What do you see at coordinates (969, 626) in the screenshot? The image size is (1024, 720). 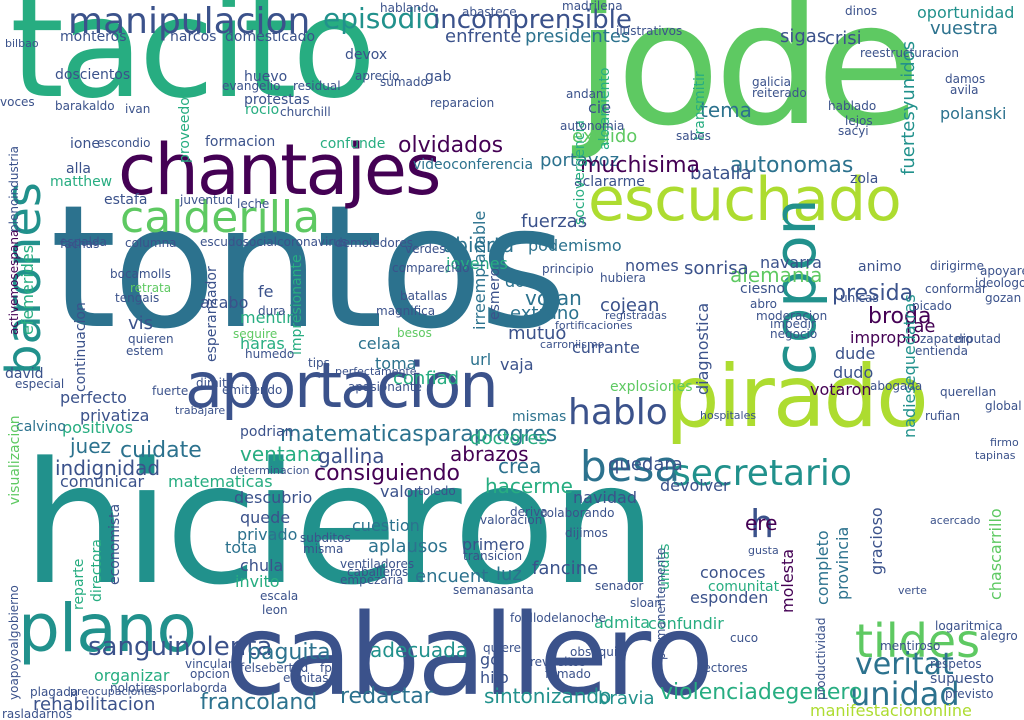 I see `word-logaritmica: logaritmica` at bounding box center [969, 626].